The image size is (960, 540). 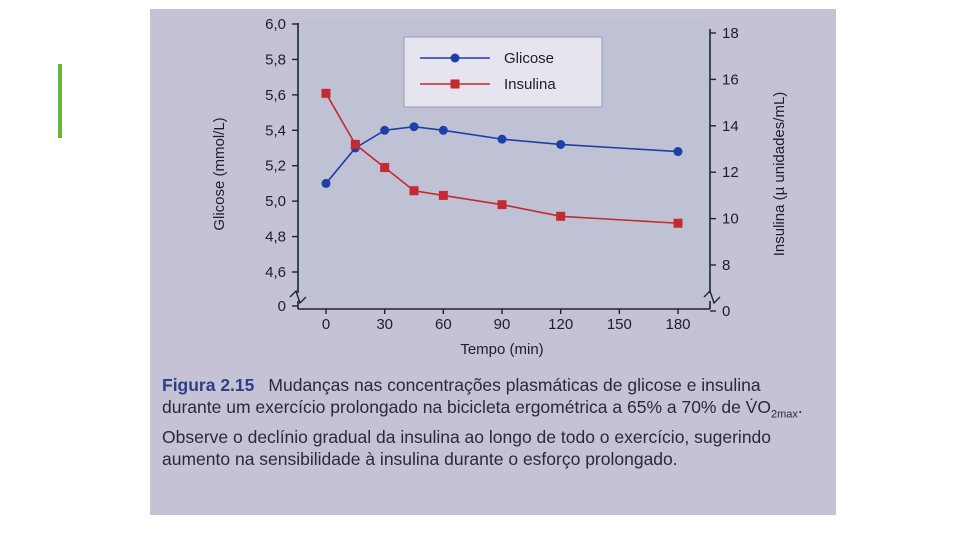 I want to click on right-tick-label: 14, so click(x=730, y=126).